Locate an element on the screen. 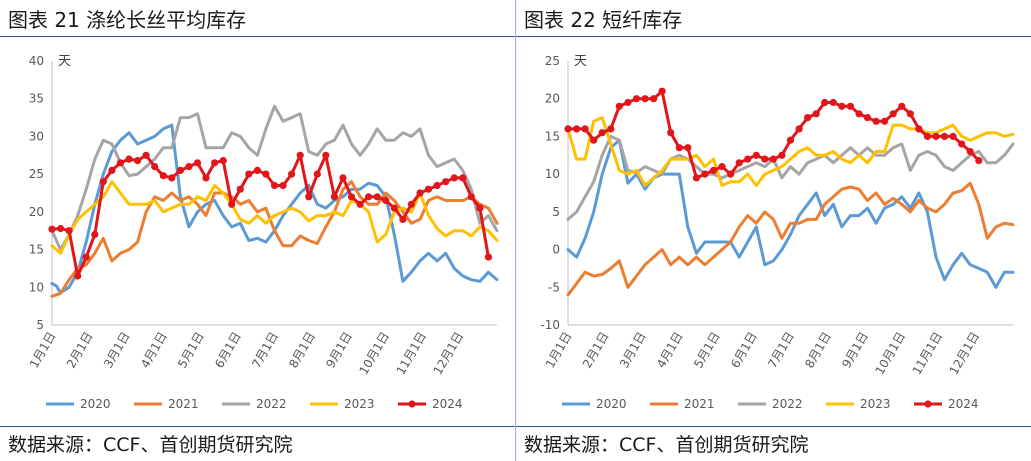  series-line-2021 is located at coordinates (790, 239).